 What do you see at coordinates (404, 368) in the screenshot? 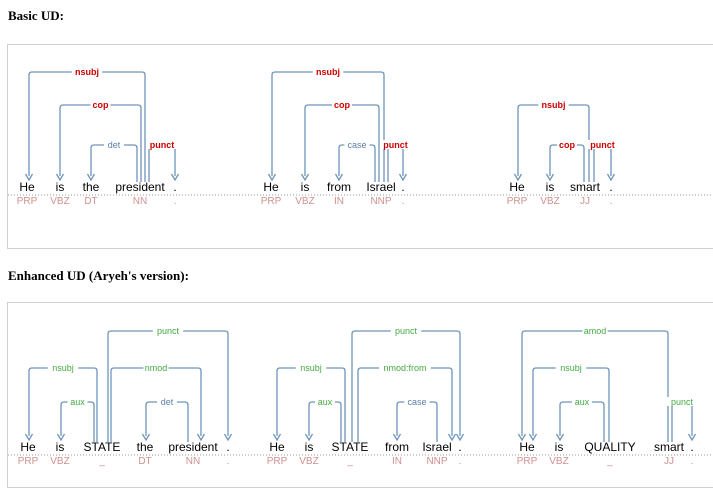
I see `arc-label: nmod:from` at bounding box center [404, 368].